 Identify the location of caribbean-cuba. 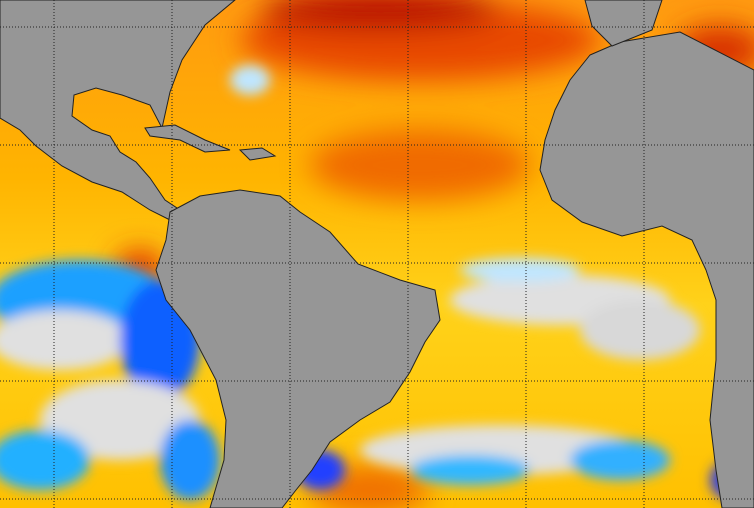
(187, 138).